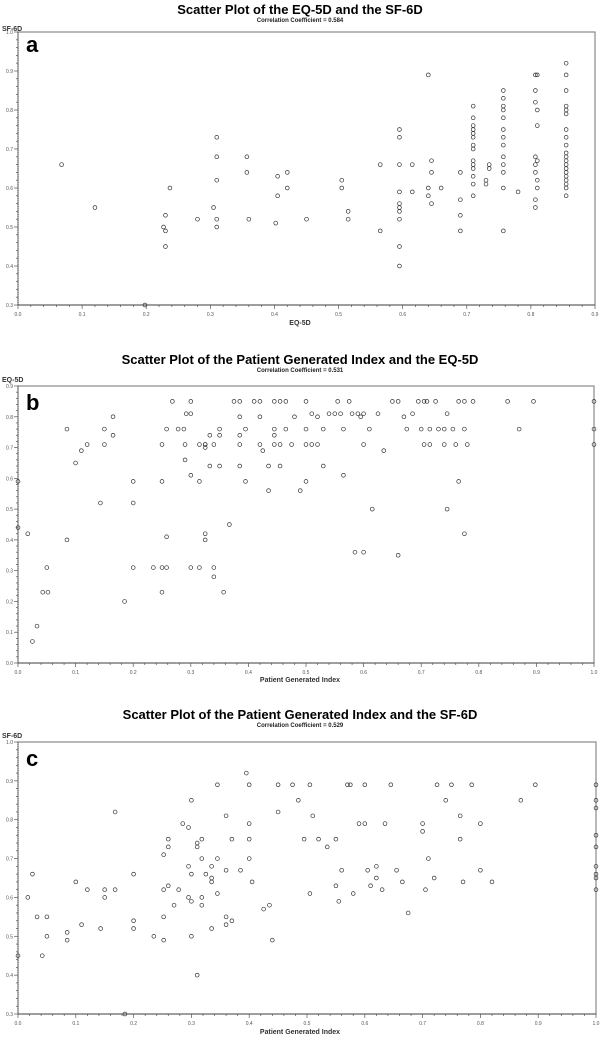 This screenshot has height=1039, width=600. What do you see at coordinates (9, 633) in the screenshot?
I see `y-tick-label: 0.1` at bounding box center [9, 633].